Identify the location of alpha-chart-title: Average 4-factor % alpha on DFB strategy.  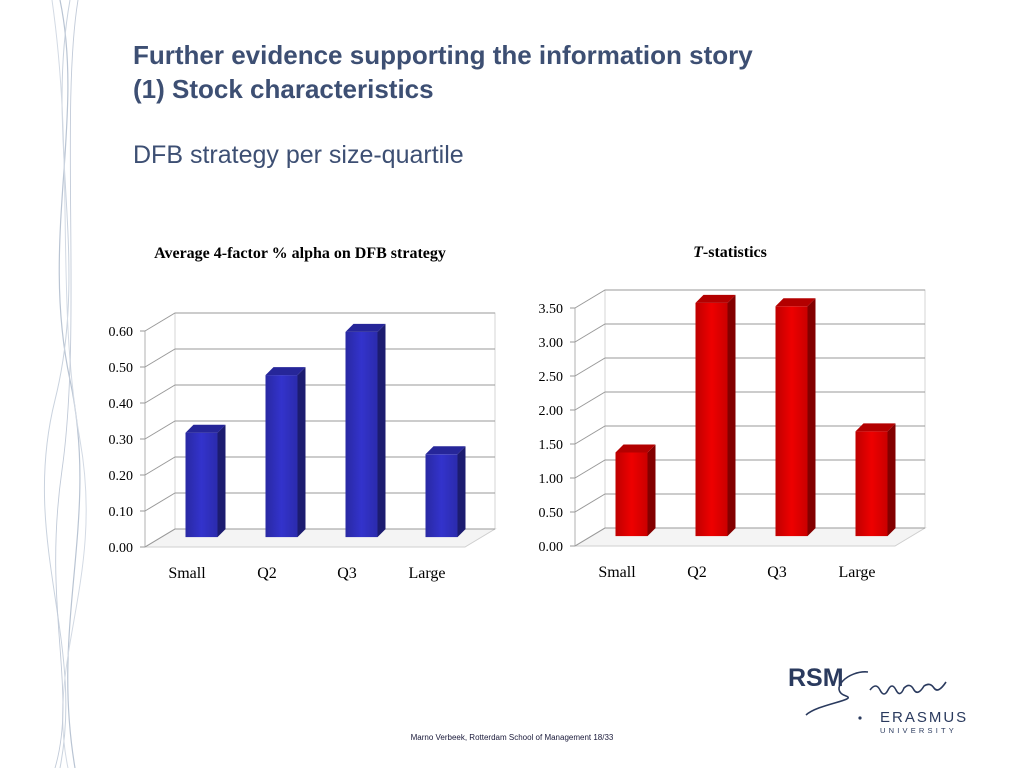
(300, 254).